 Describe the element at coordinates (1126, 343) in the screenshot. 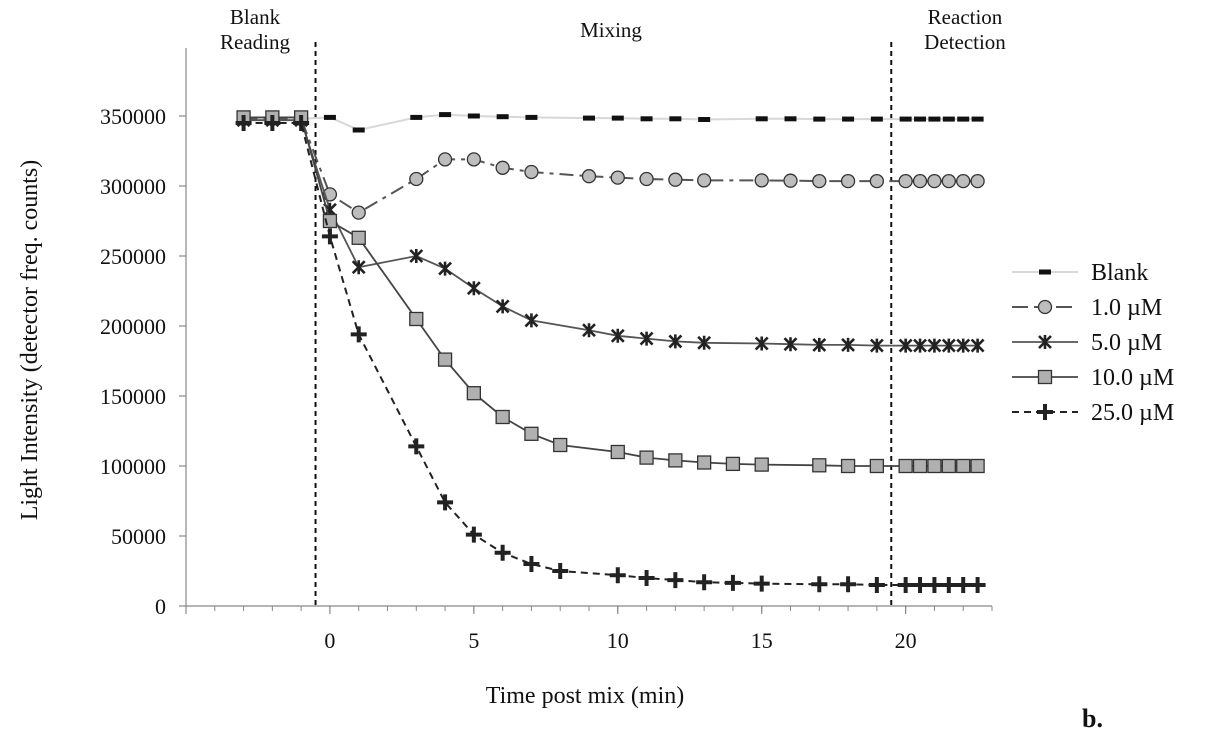

I see `legend-label: 5.0 µM` at that location.